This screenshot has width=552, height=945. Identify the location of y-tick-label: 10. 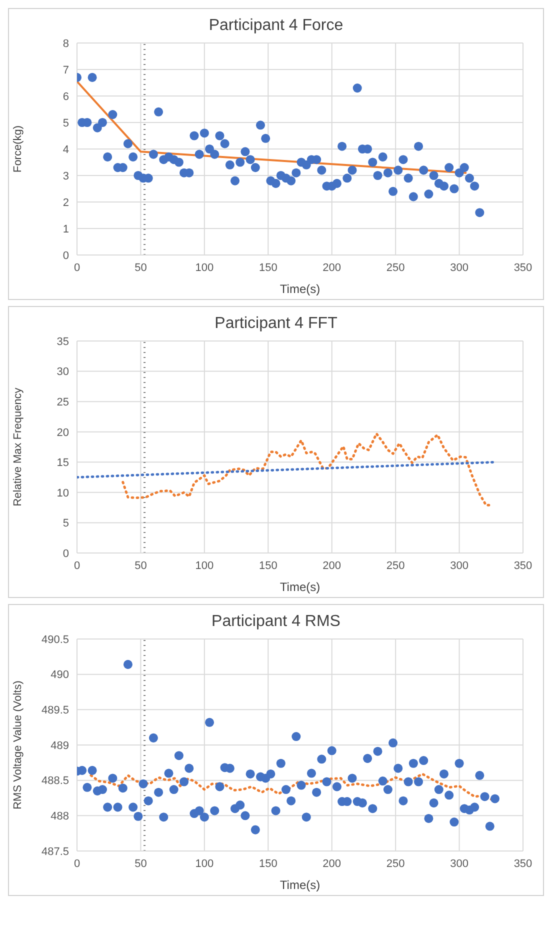
(62, 493).